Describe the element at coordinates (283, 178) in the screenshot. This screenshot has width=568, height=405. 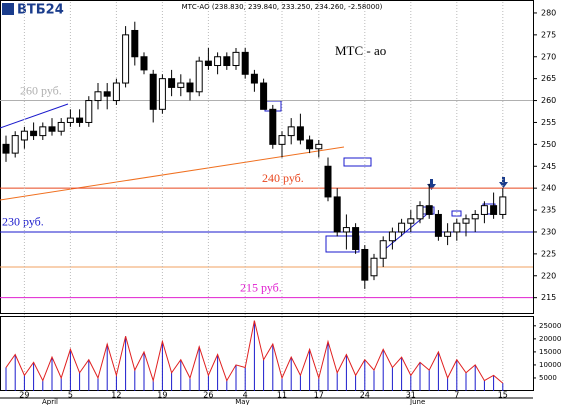
I see `level-label: 240 руб.` at that location.